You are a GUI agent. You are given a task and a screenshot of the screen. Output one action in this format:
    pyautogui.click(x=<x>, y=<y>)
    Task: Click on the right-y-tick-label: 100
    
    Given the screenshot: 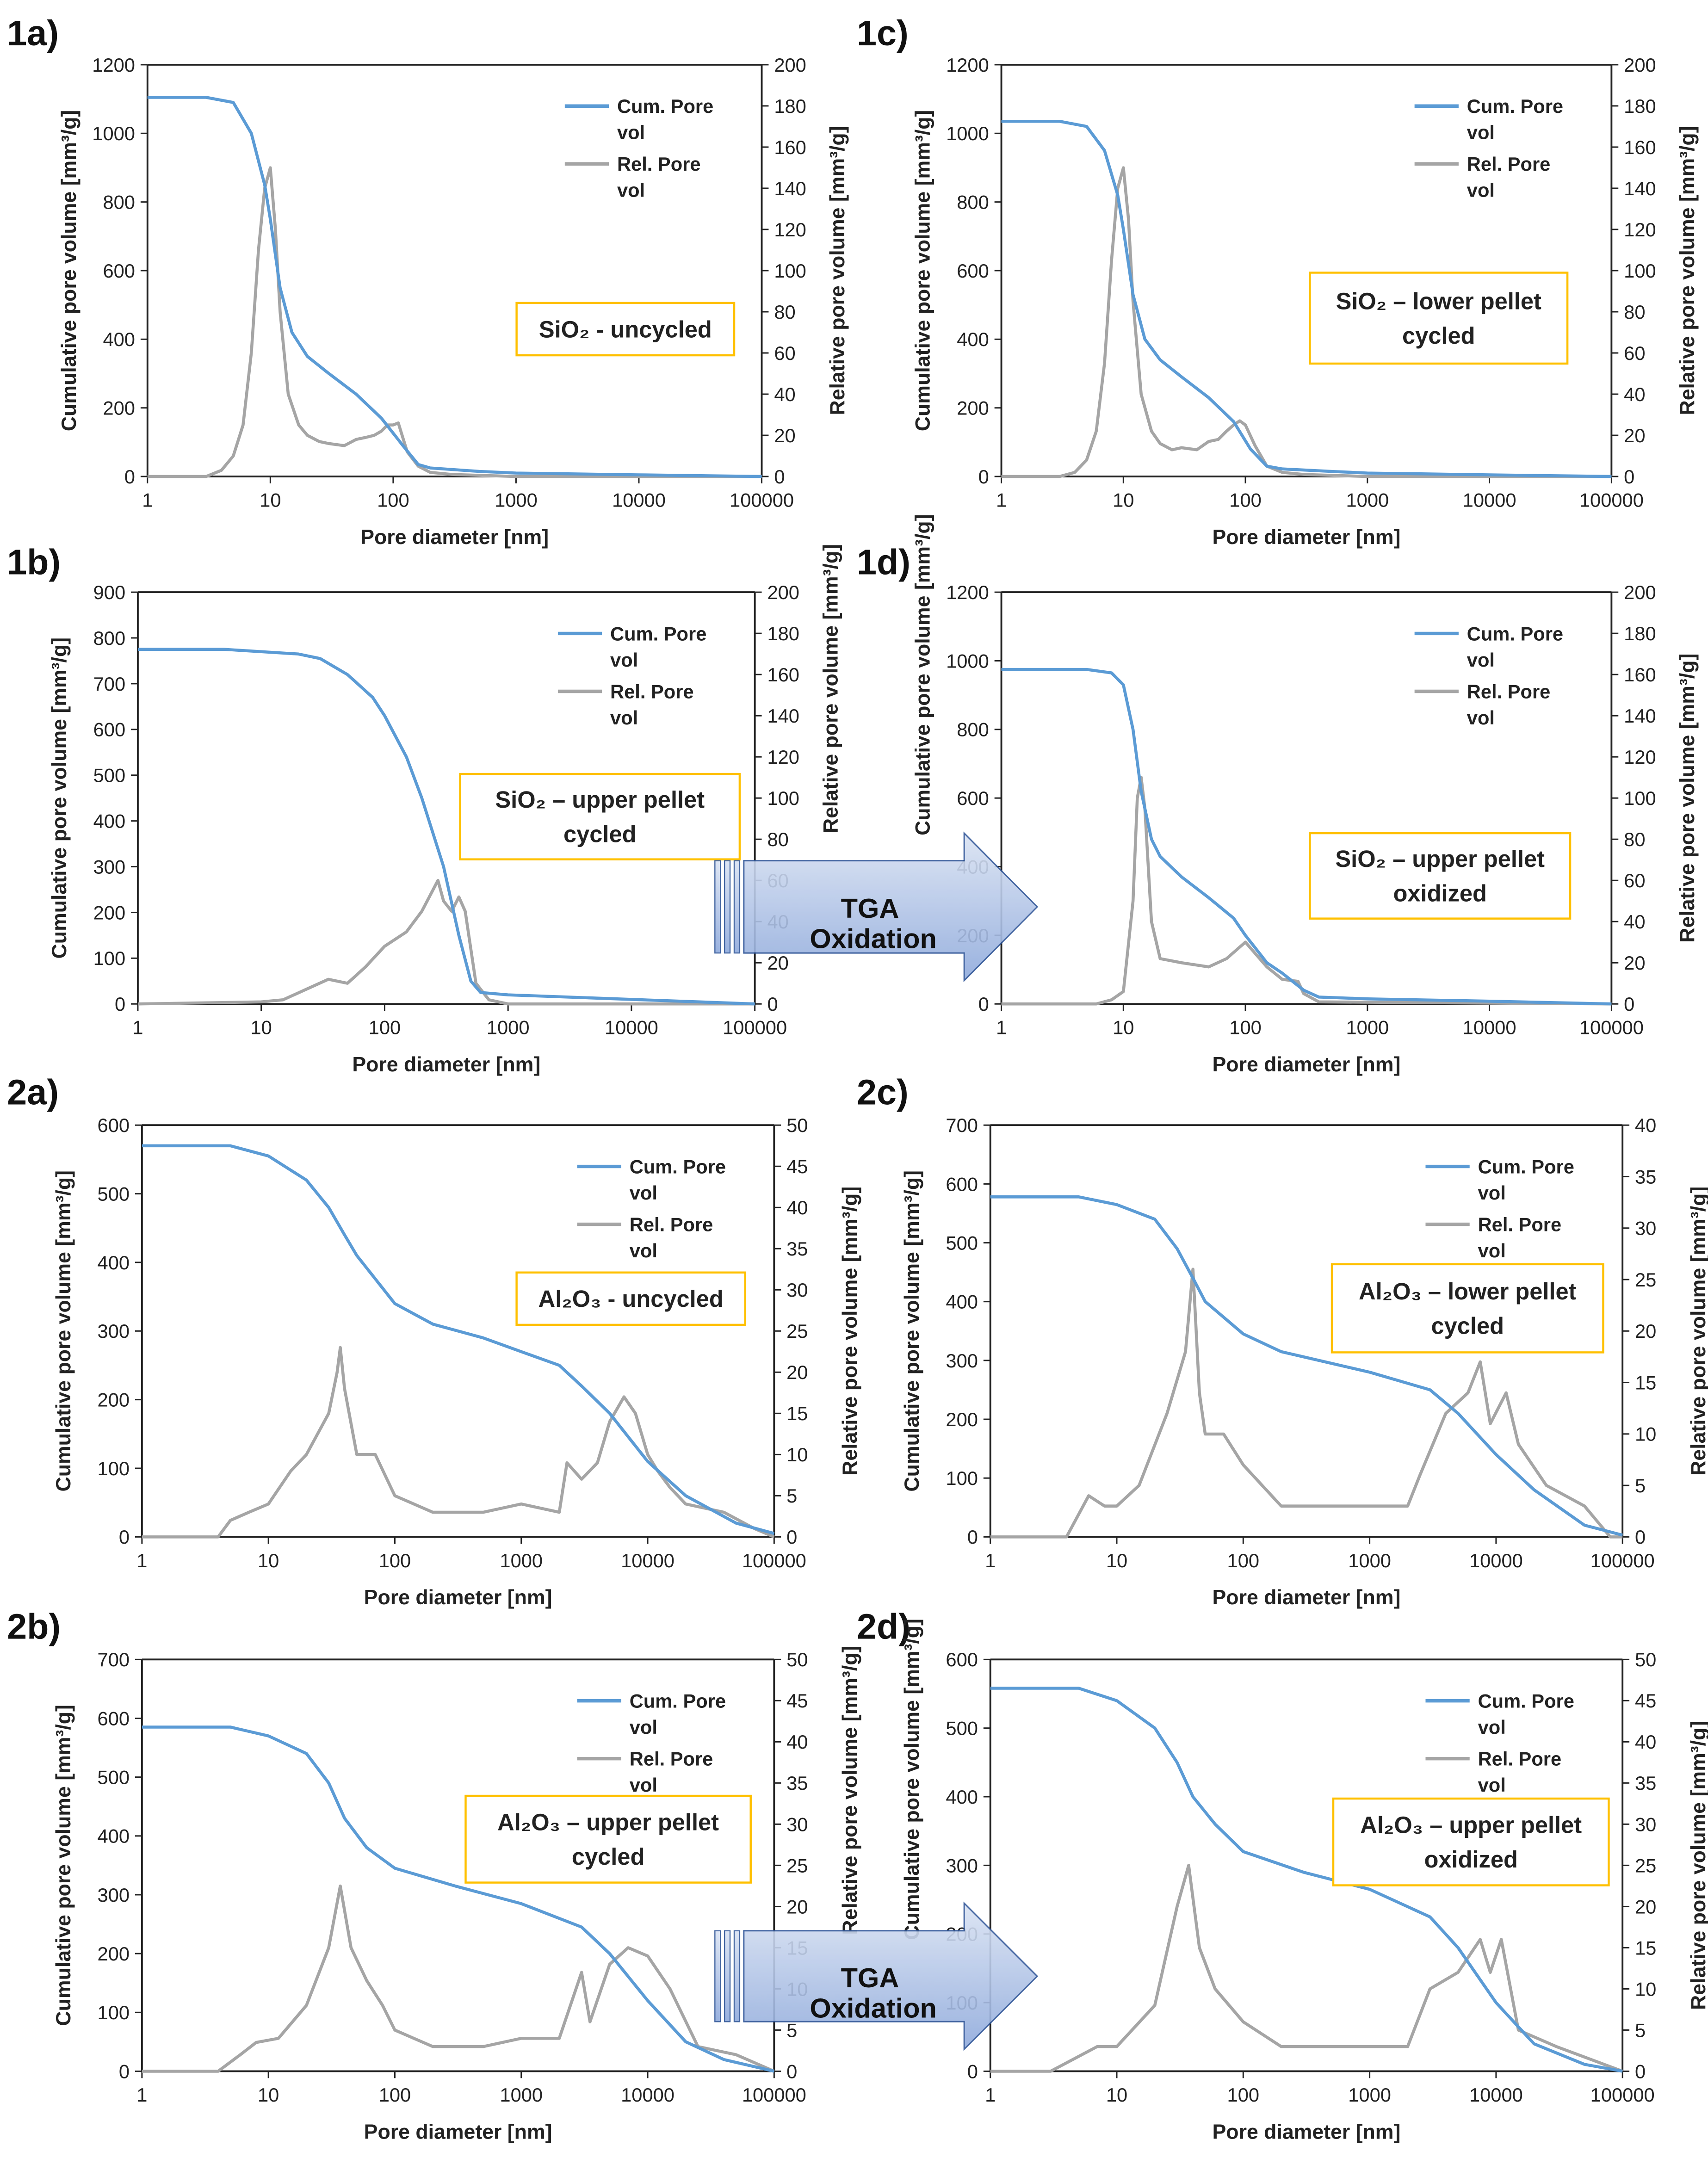 What is the action you would take?
    pyautogui.click(x=783, y=798)
    